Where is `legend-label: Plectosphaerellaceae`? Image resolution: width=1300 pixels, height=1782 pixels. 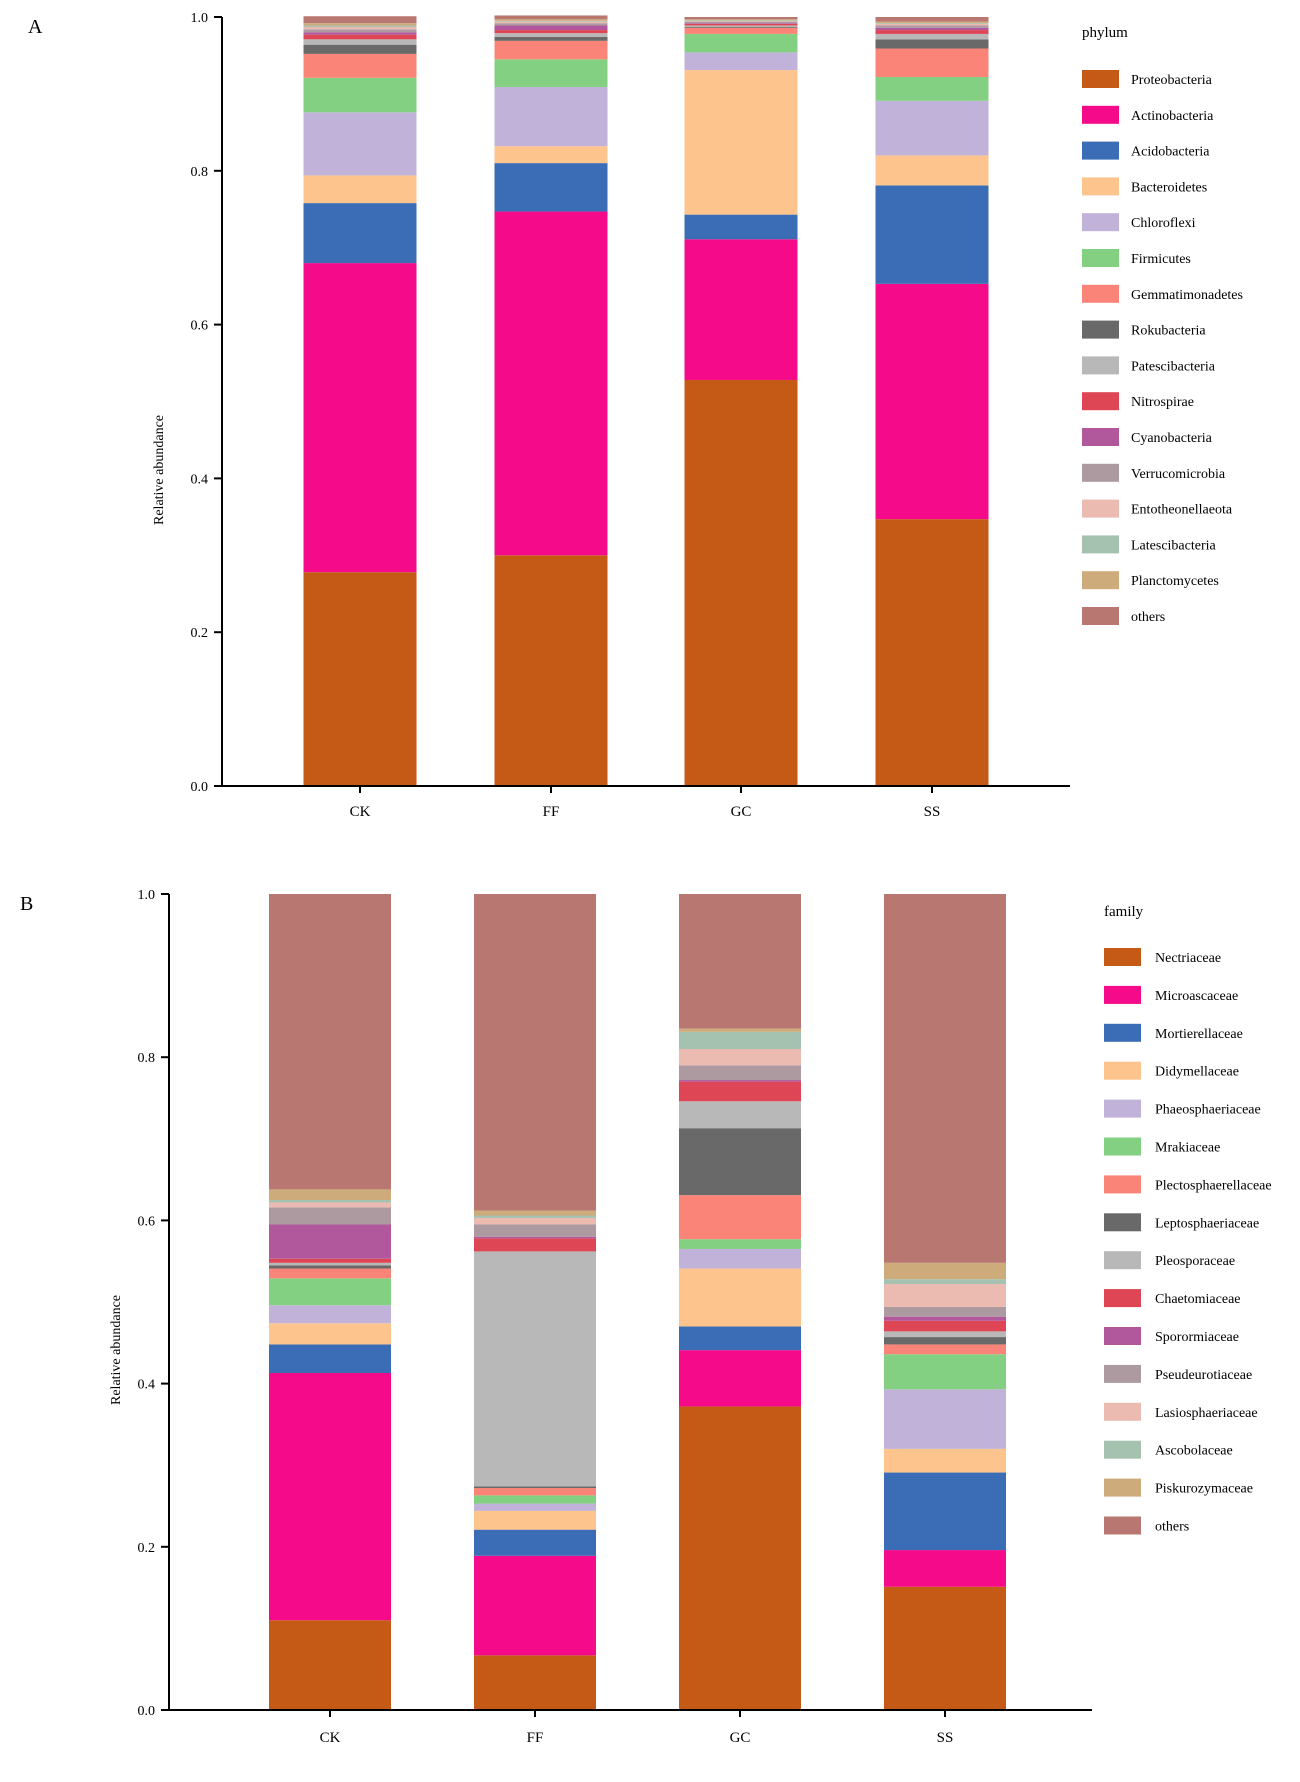
legend-label: Plectosphaerellaceae is located at coordinates (1213, 1185).